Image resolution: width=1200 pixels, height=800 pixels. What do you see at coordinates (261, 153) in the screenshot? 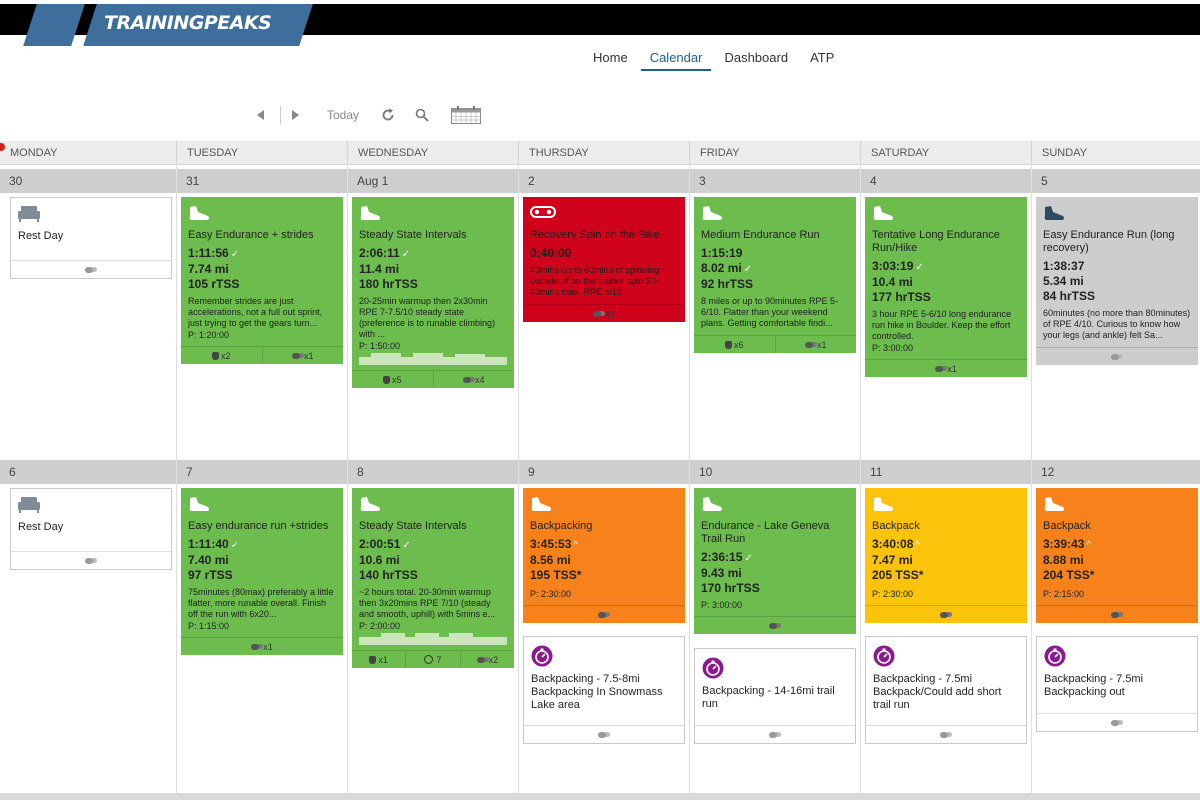
I see `weekday-tuesday: TUESDAY` at bounding box center [261, 153].